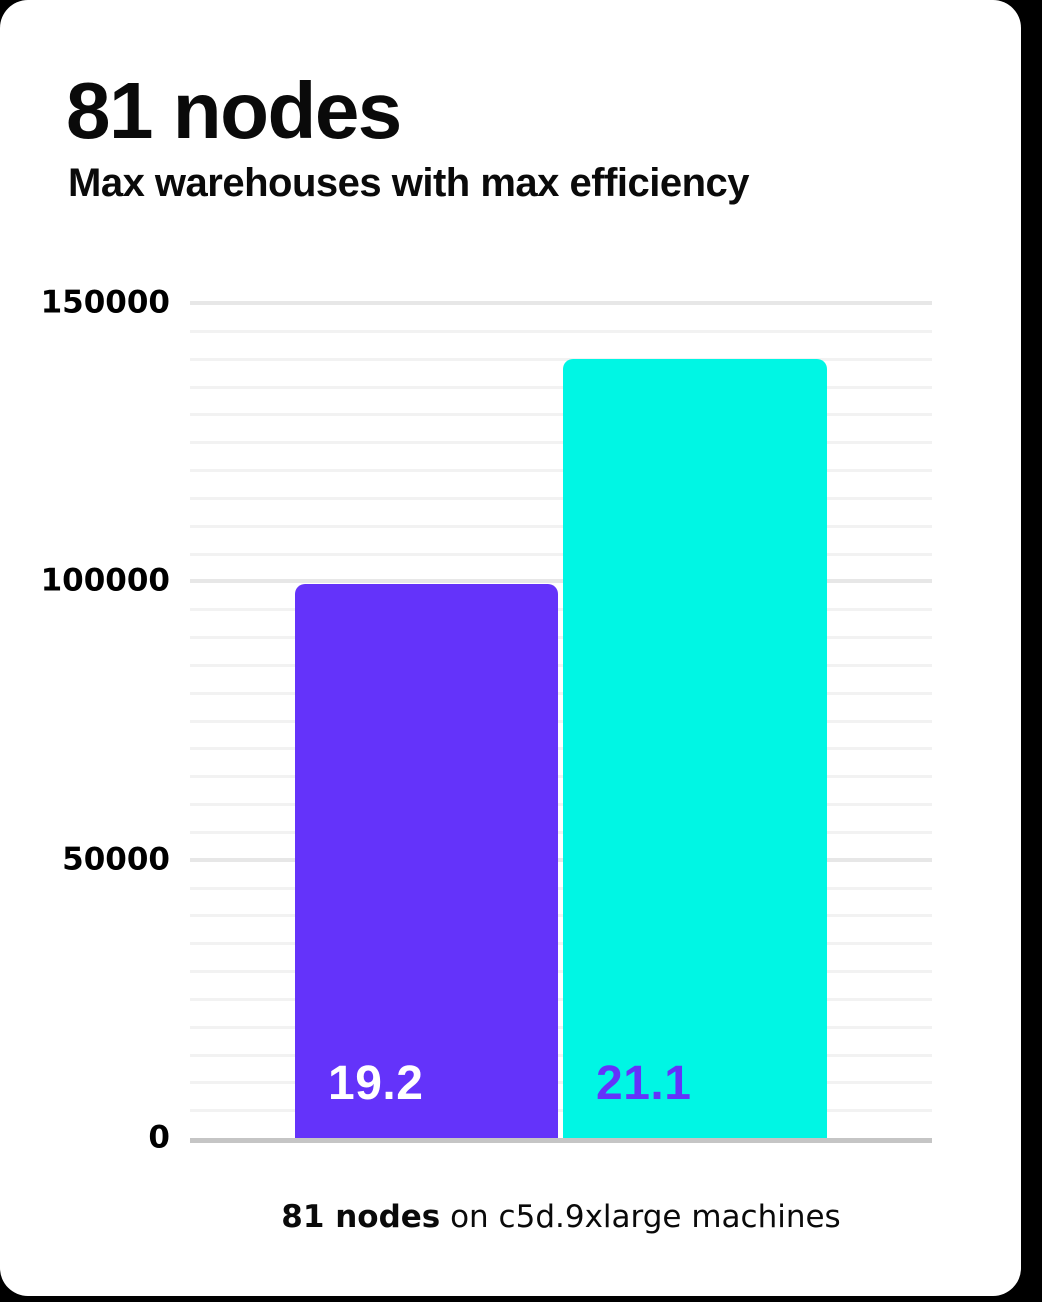 The image size is (1042, 1302). I want to click on y-axis-ticks: 150000 100000 50000 0, so click(86, 720).